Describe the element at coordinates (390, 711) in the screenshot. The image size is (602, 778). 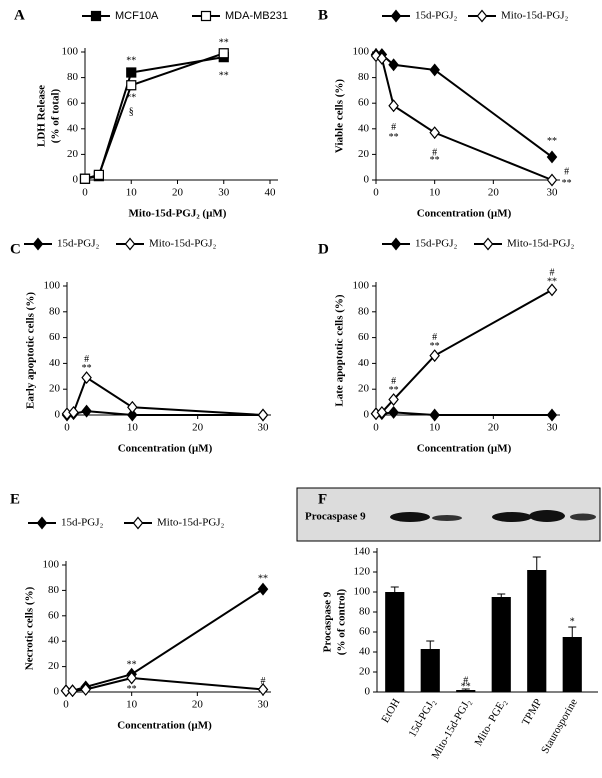
I see `x-tick-label: EtOH` at that location.